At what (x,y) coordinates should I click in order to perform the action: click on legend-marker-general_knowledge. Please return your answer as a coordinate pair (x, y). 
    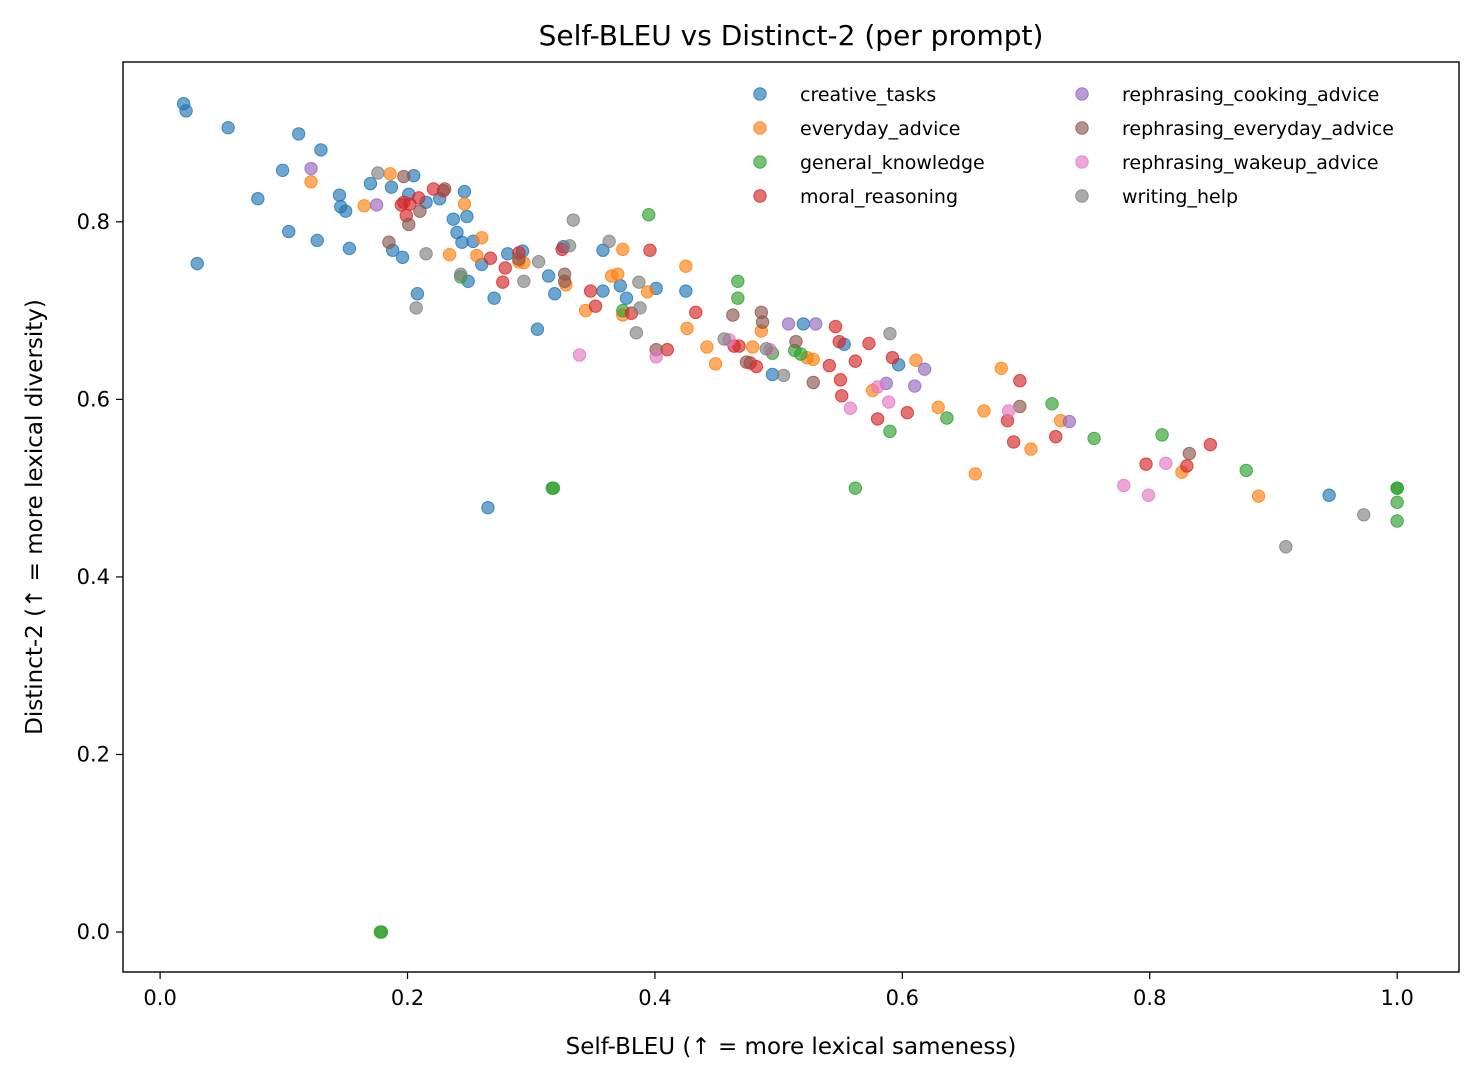
    Looking at the image, I should click on (760, 162).